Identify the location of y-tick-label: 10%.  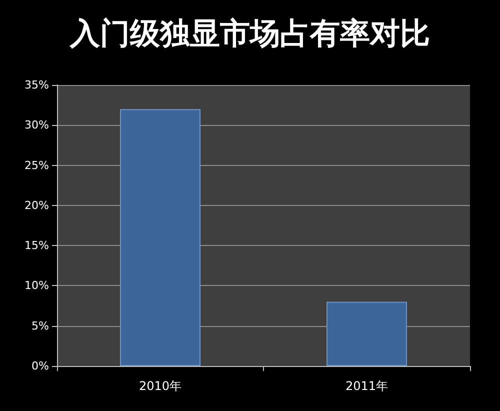
(36, 285).